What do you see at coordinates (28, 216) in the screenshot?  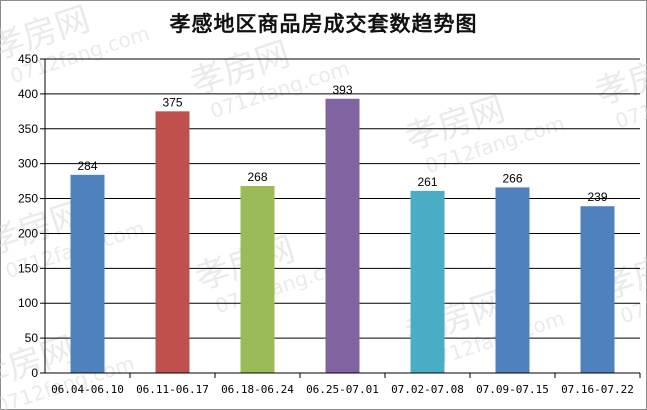 I see `y-tick-labels: 0 50 100 150 200 250 300 350 400 450` at bounding box center [28, 216].